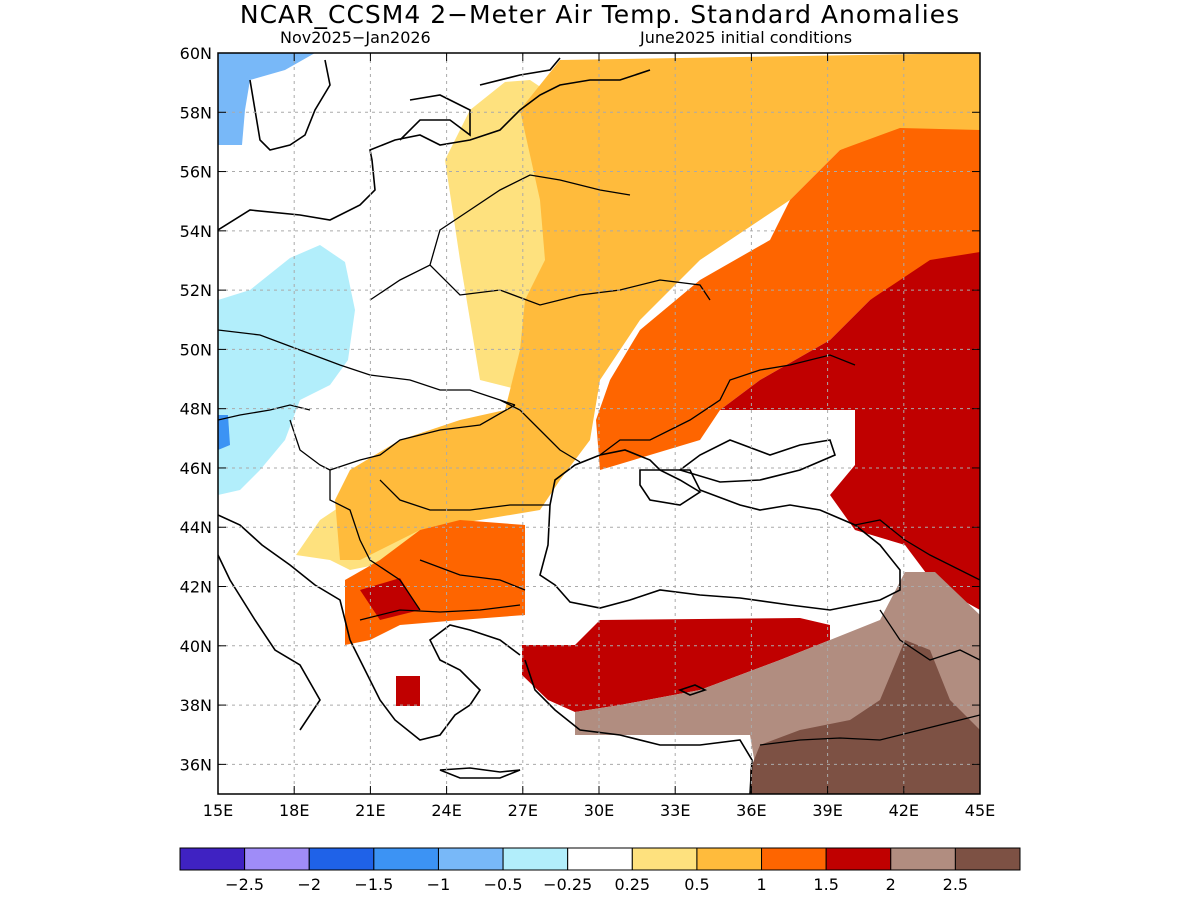 The image size is (1200, 900). Describe the element at coordinates (446, 810) in the screenshot. I see `lon-label: 24E` at that location.